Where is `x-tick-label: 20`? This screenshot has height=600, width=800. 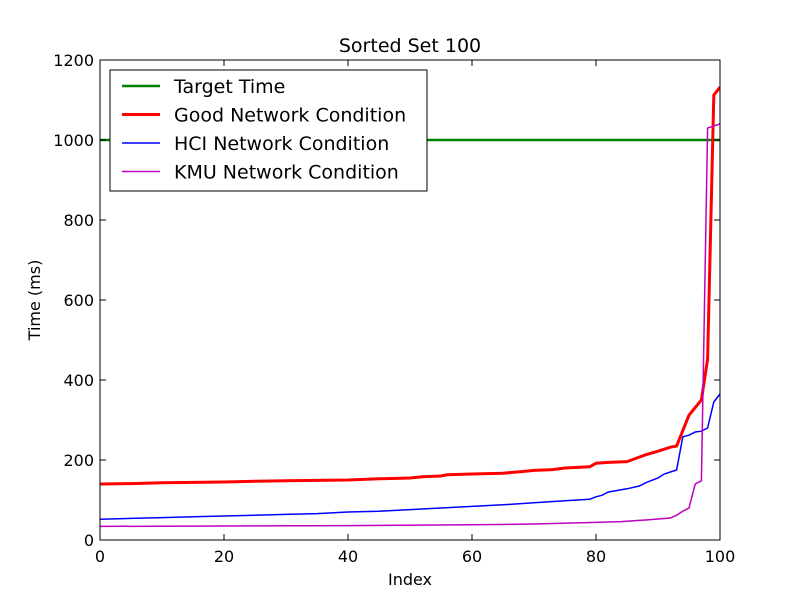
x-tick-label: 20 is located at coordinates (224, 556).